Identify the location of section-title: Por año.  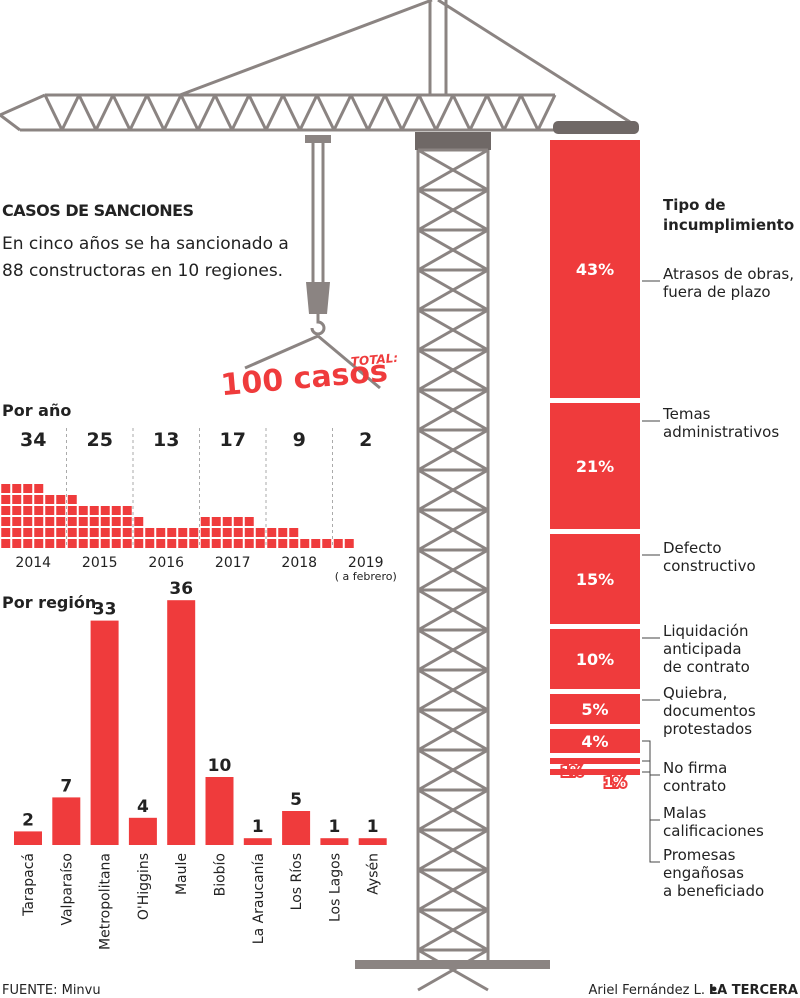
(36, 410).